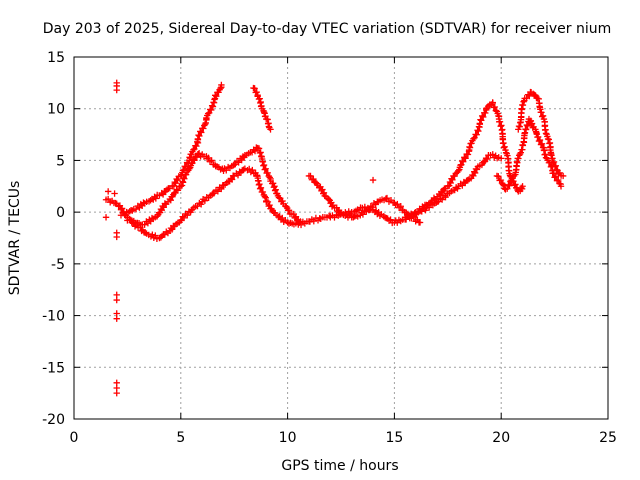 This screenshot has height=480, width=640. I want to click on y-tick-label: 0, so click(60, 213).